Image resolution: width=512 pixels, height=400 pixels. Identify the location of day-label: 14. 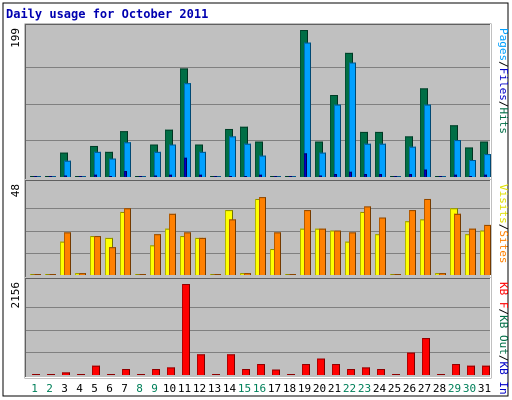
(230, 388).